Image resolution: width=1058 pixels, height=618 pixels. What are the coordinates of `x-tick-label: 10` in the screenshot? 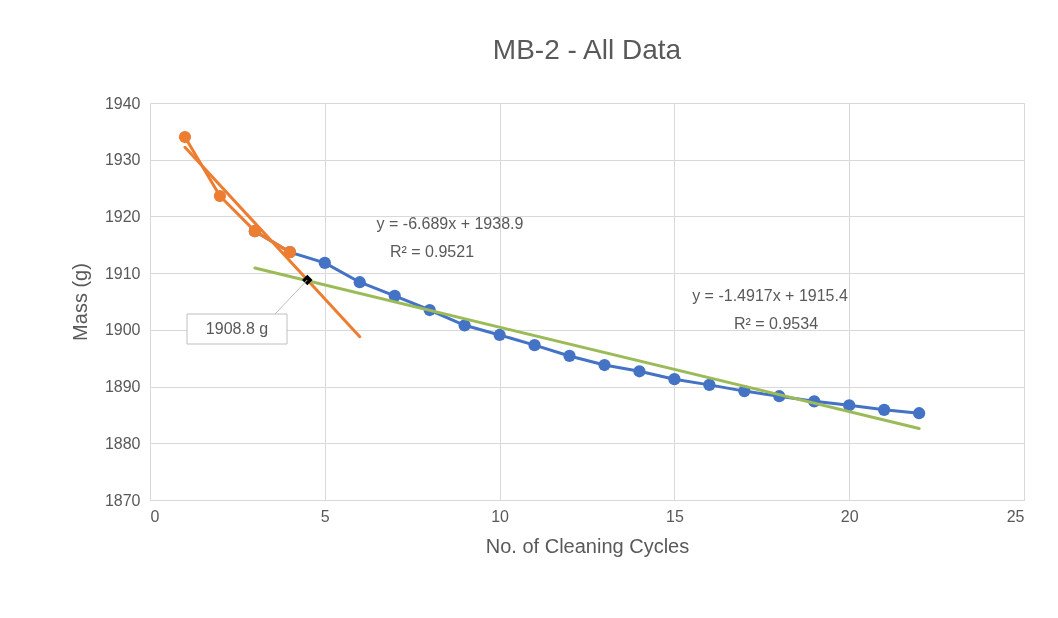 It's located at (500, 516).